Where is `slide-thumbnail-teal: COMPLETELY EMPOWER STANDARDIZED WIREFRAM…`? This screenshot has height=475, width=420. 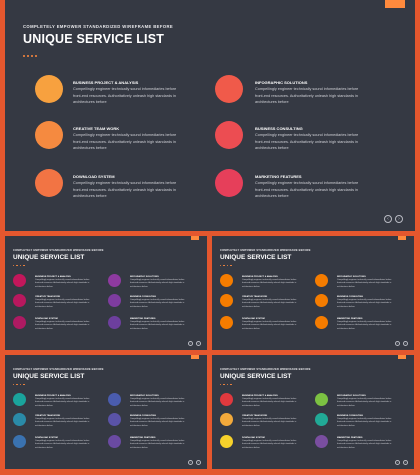 slide-thumbnail-teal: COMPLETELY EMPOWER STANDARDIZED WIREFRAM… is located at coordinates (106, 412).